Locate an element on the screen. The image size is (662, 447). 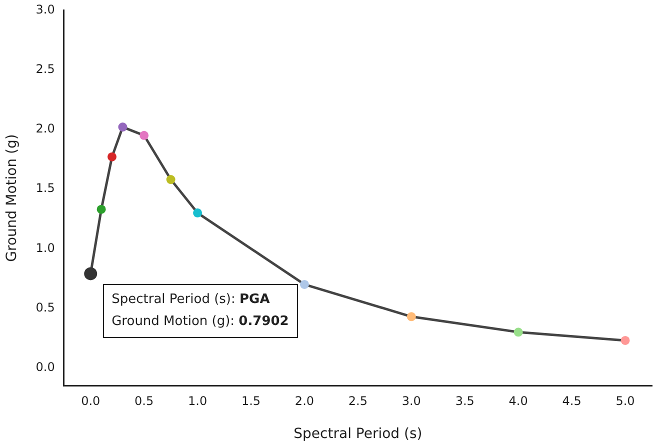
y-tick-label: 2.0 is located at coordinates (45, 129).